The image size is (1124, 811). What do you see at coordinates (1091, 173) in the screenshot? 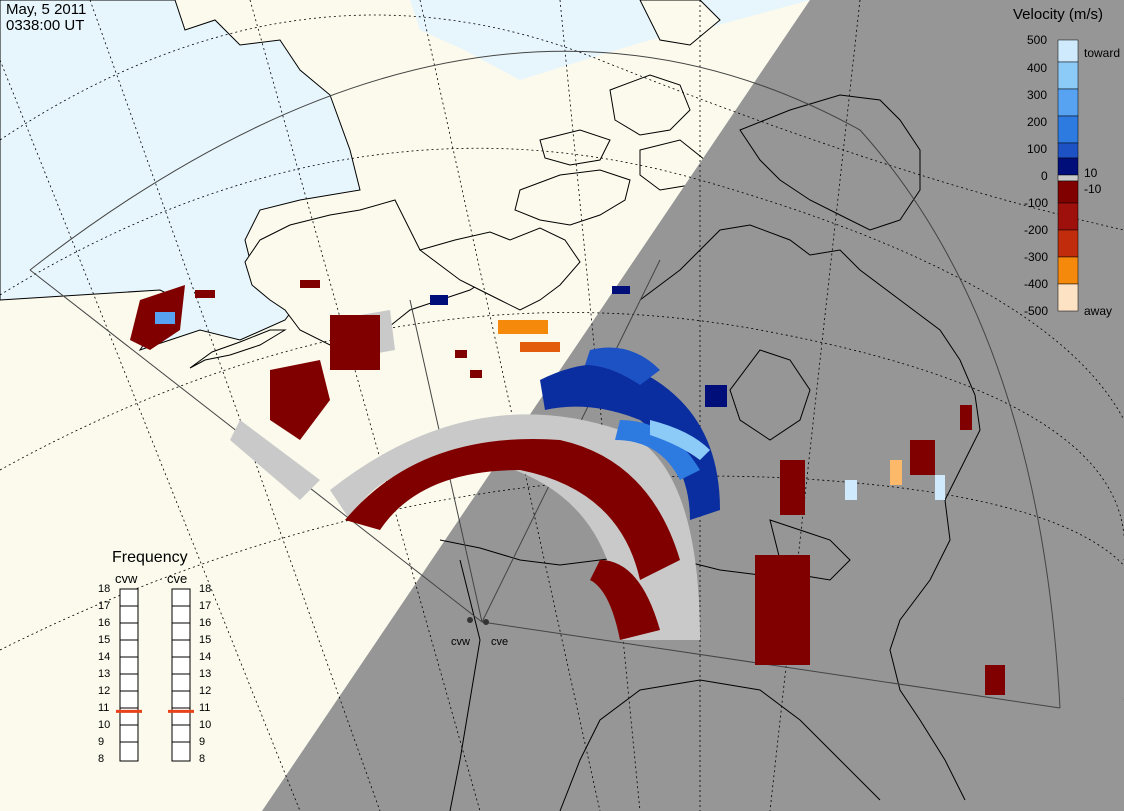
I see `legend-positive-threshold: 10` at bounding box center [1091, 173].